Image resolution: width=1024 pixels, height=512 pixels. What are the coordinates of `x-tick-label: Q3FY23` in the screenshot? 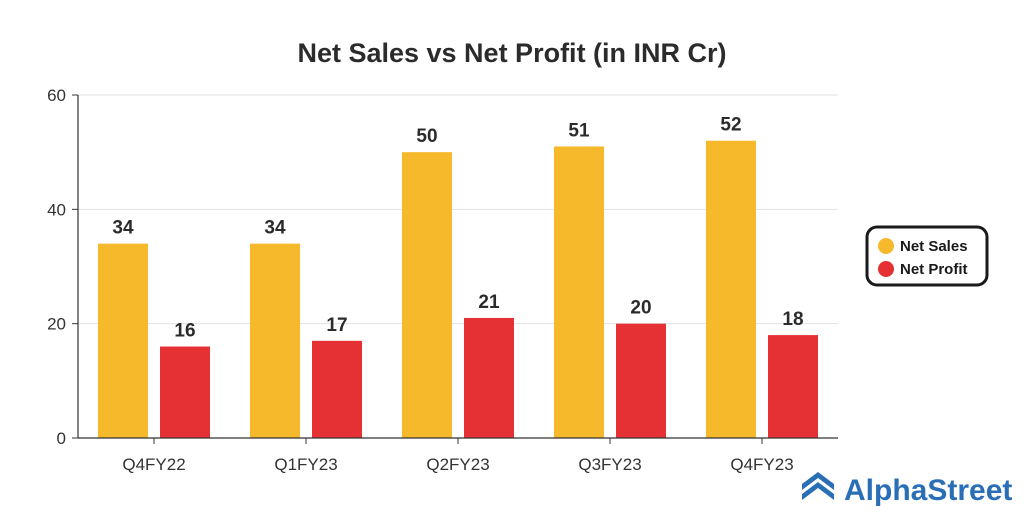 It's located at (609, 464).